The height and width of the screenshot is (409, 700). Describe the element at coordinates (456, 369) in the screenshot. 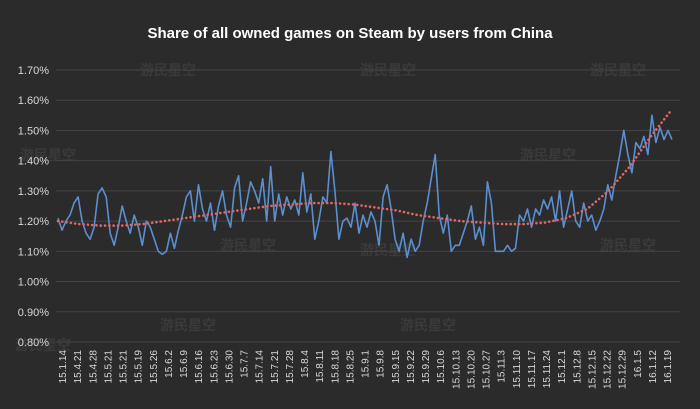

I see `x-tick-label: 15.10.13` at that location.